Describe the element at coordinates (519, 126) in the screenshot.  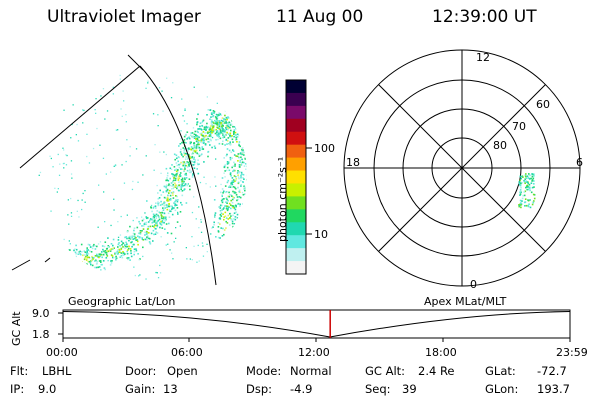
I see `polar-ring-70: 70` at that location.